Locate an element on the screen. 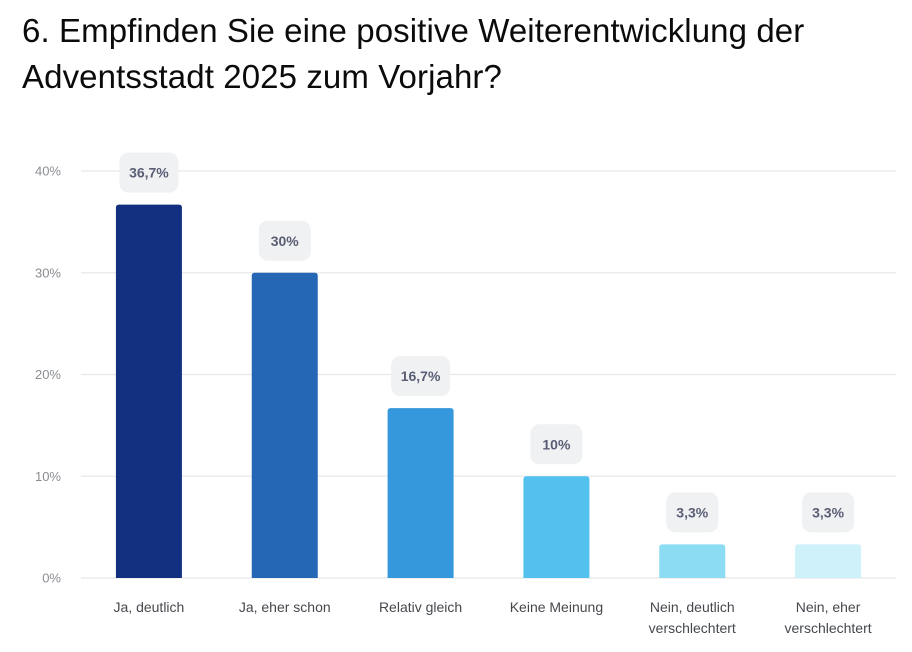  data-label: 10% is located at coordinates (556, 444).